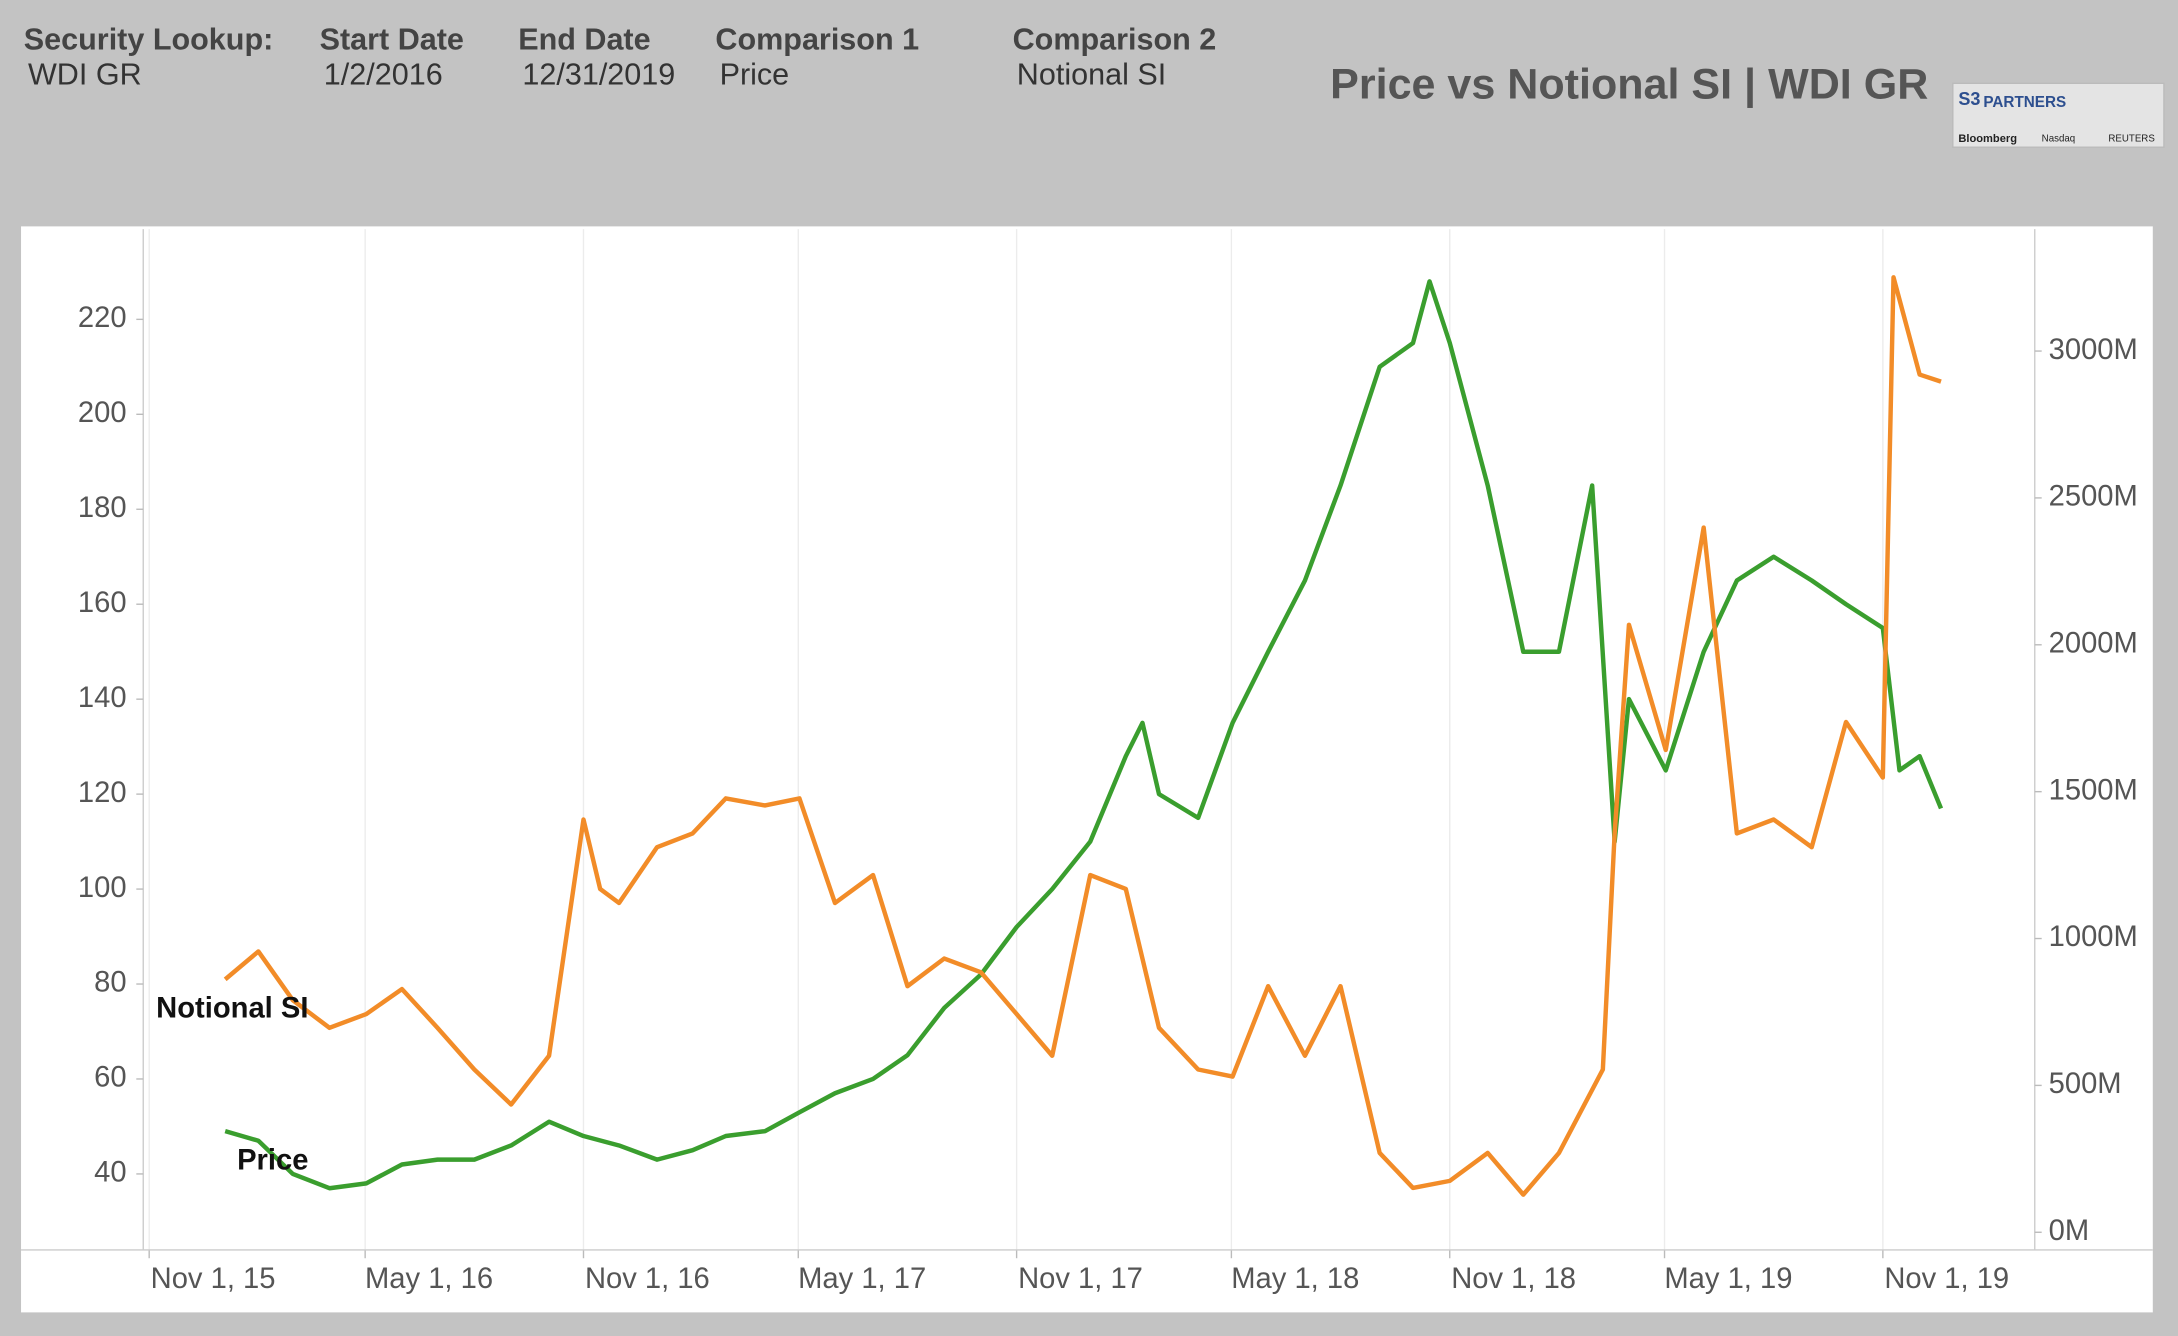 The image size is (2178, 1336). I want to click on logo-source: REUTERS, so click(2131, 138).